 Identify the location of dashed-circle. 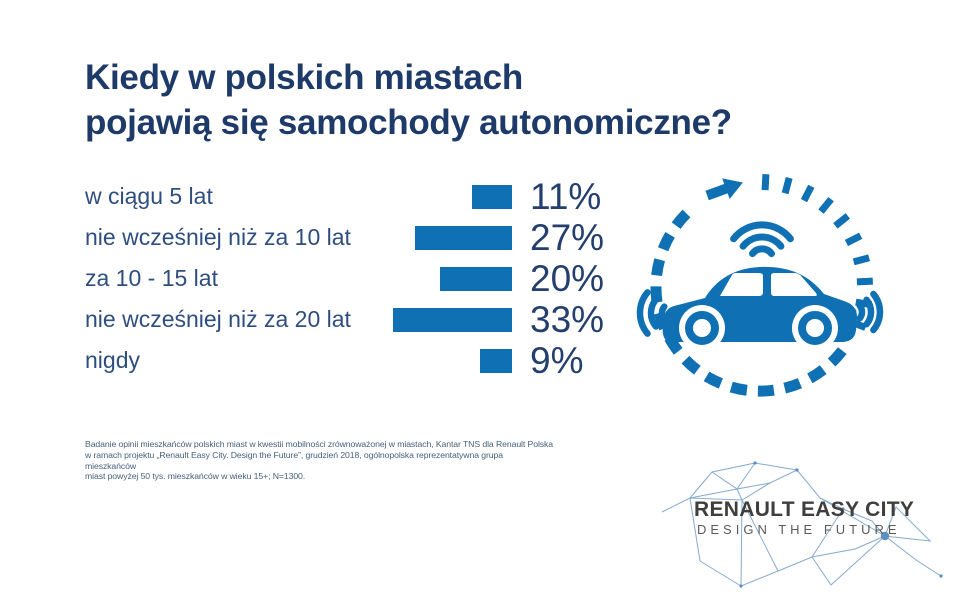
(750, 303).